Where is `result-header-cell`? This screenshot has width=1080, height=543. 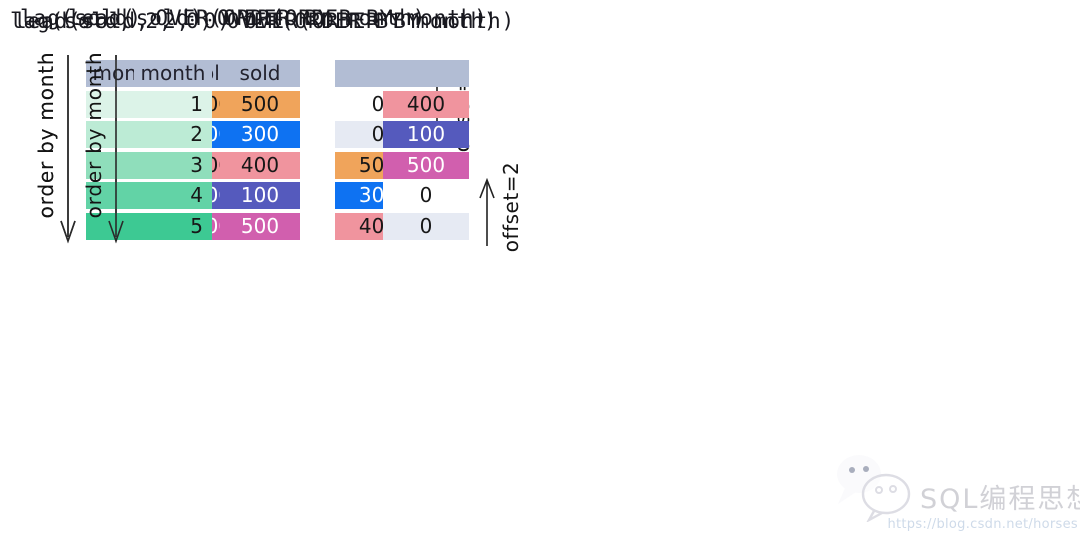 result-header-cell is located at coordinates (426, 73).